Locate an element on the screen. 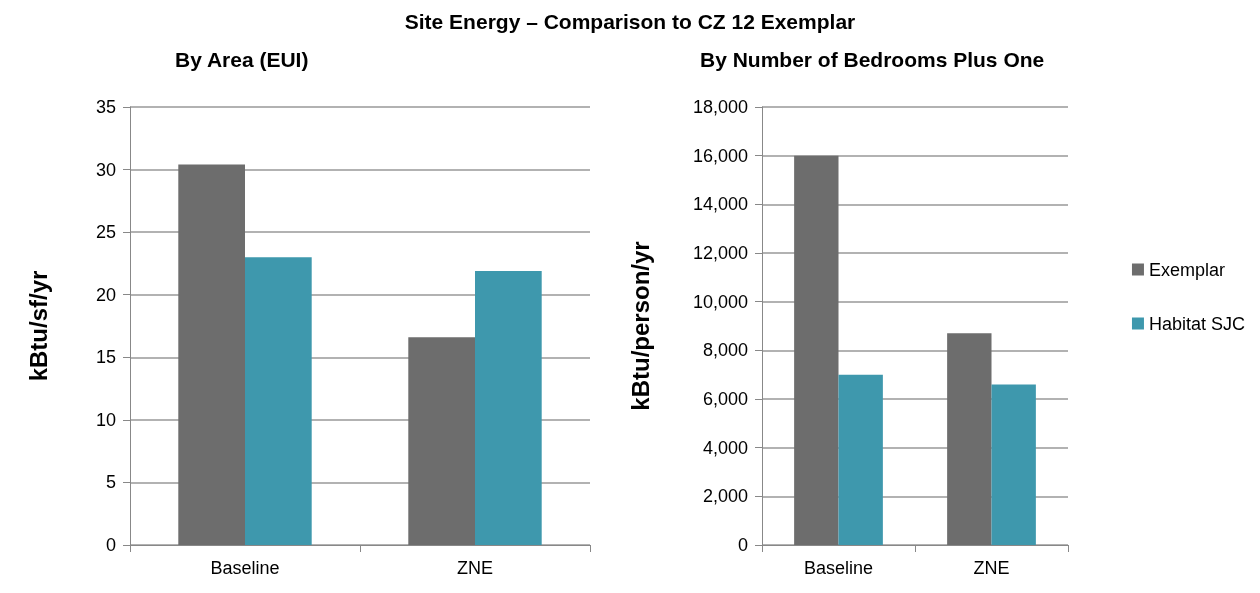 The width and height of the screenshot is (1260, 593). y-tick-label: 6,000 is located at coordinates (725, 399).